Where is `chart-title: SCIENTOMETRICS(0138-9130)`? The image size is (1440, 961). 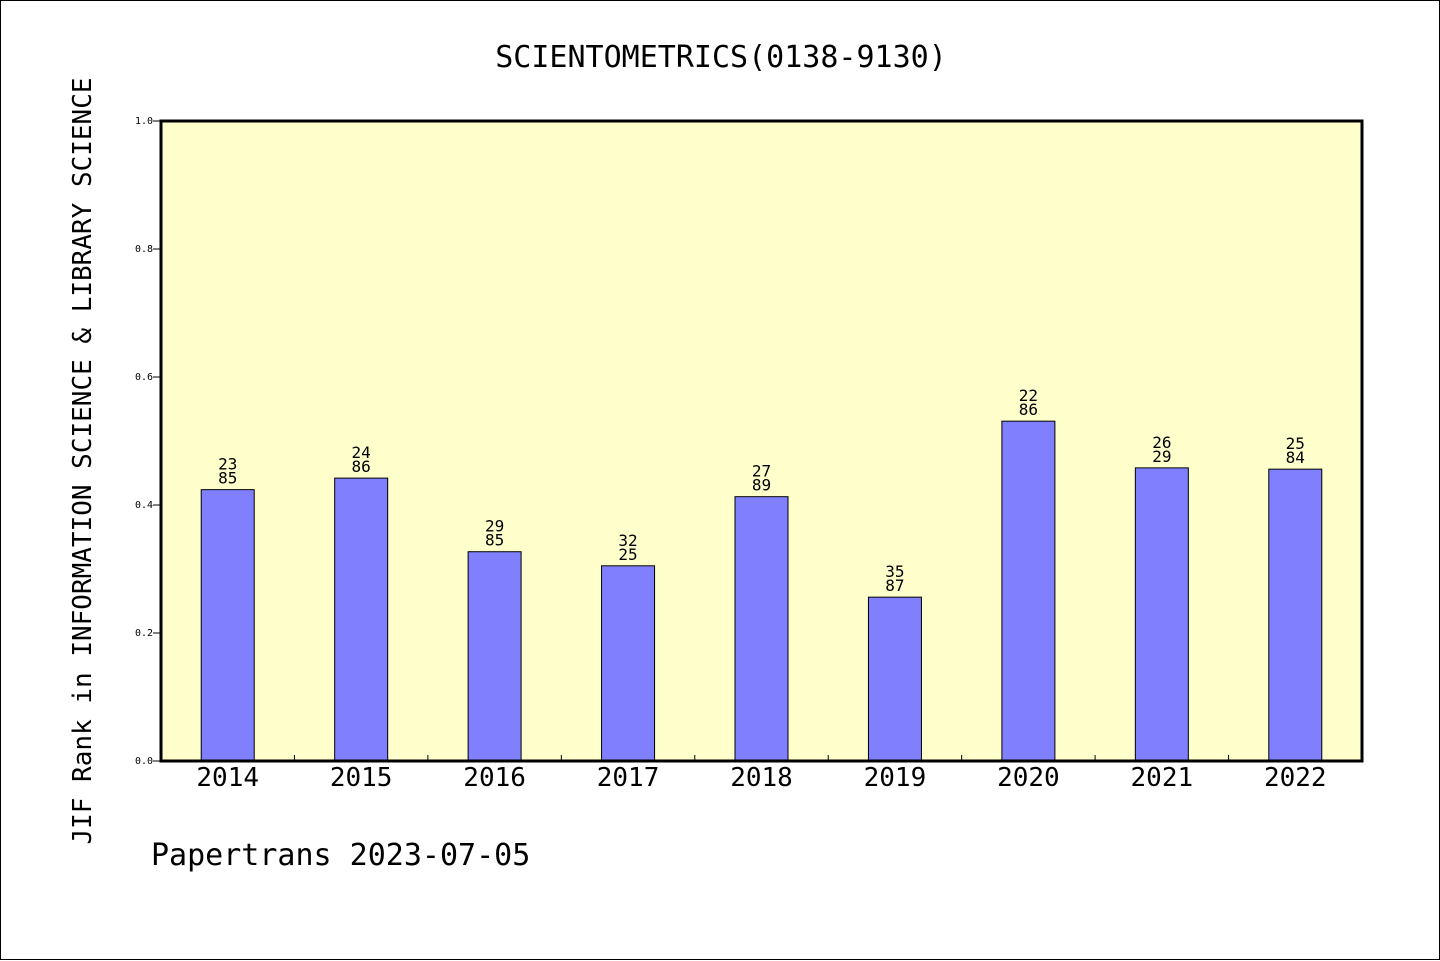
chart-title: SCIENTOMETRICS(0138-9130) is located at coordinates (721, 57).